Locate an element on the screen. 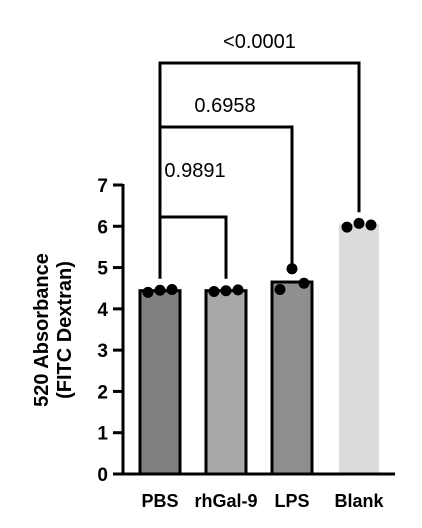  x-tick-label-rhgal-9: rhGal-9 is located at coordinates (225, 501).